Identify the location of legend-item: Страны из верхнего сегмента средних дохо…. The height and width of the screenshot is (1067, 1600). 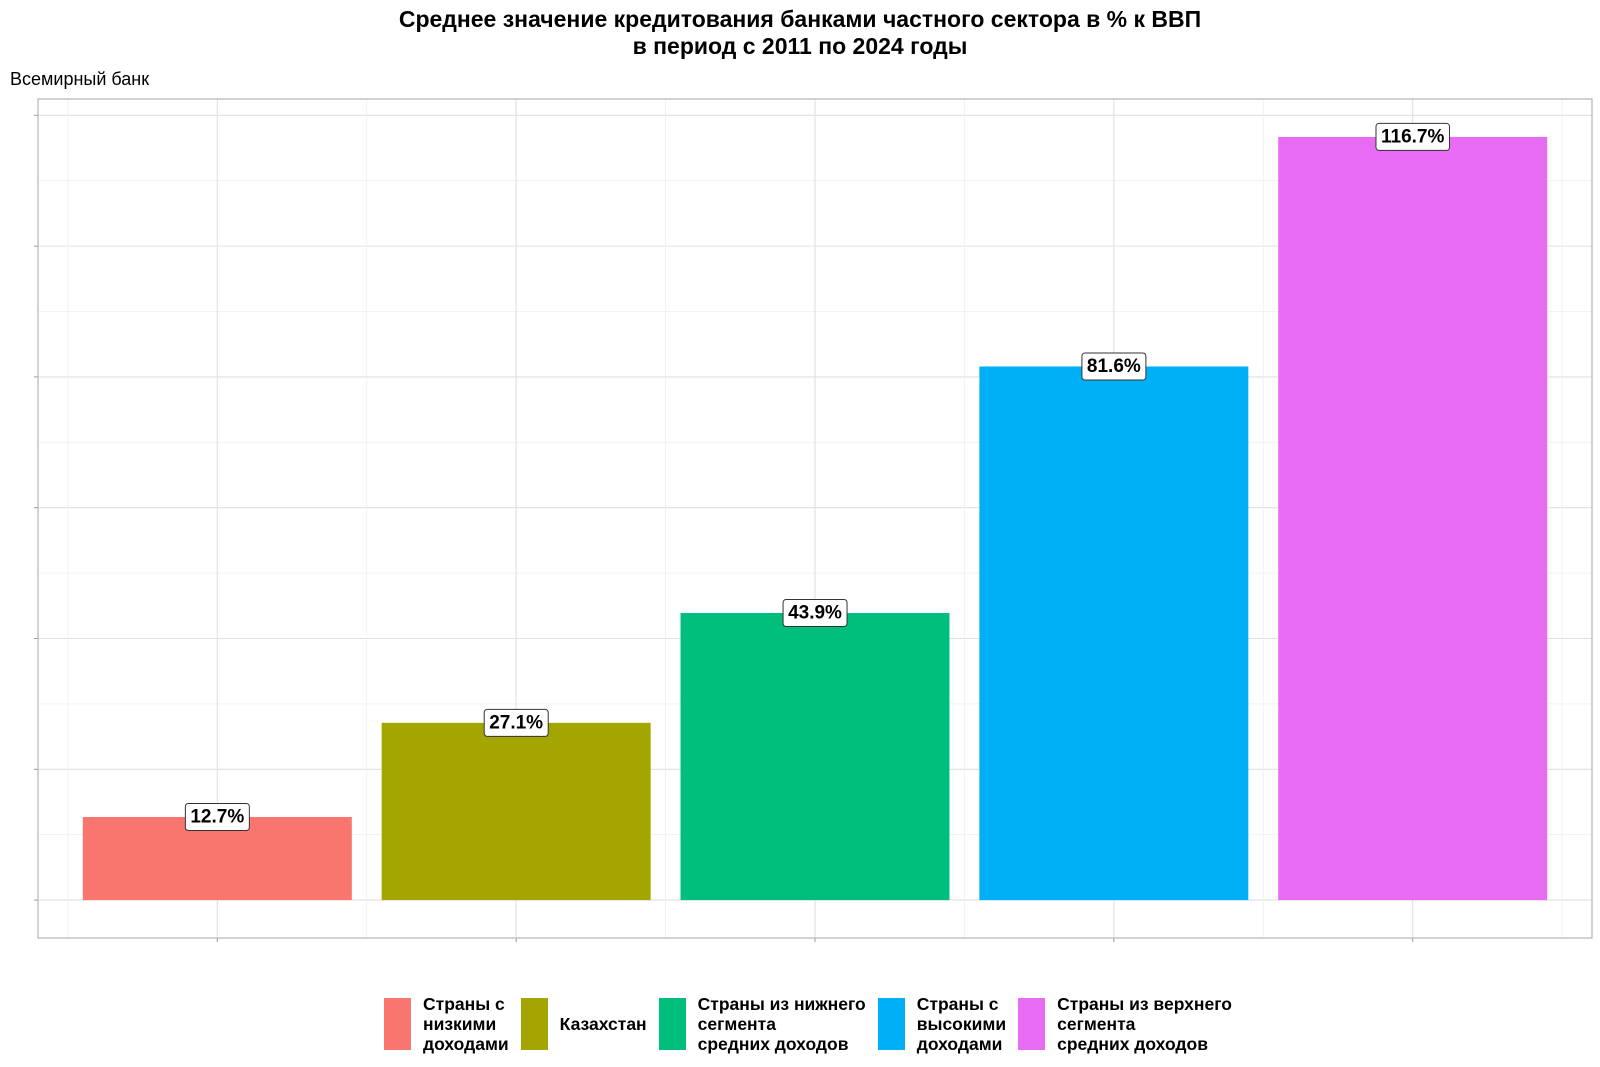
(1125, 1024).